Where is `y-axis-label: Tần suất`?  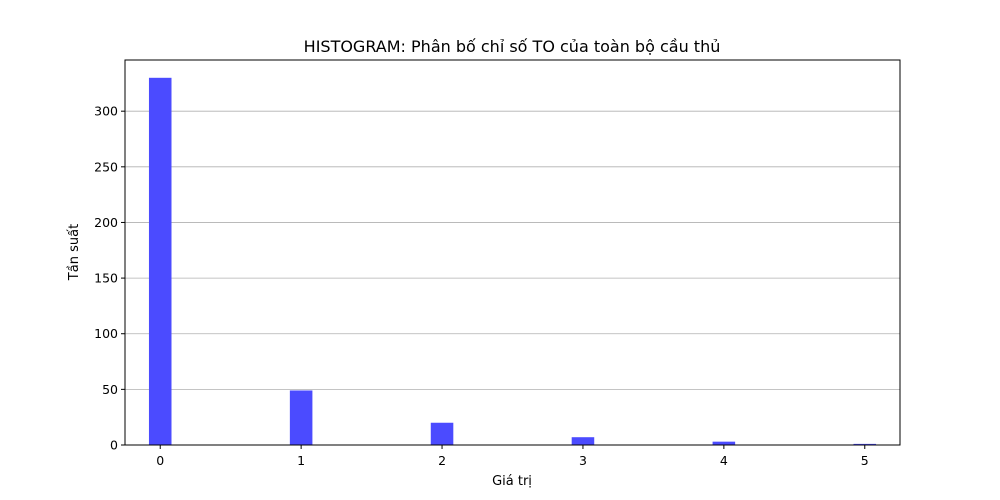 y-axis-label: Tần suất is located at coordinates (74, 252).